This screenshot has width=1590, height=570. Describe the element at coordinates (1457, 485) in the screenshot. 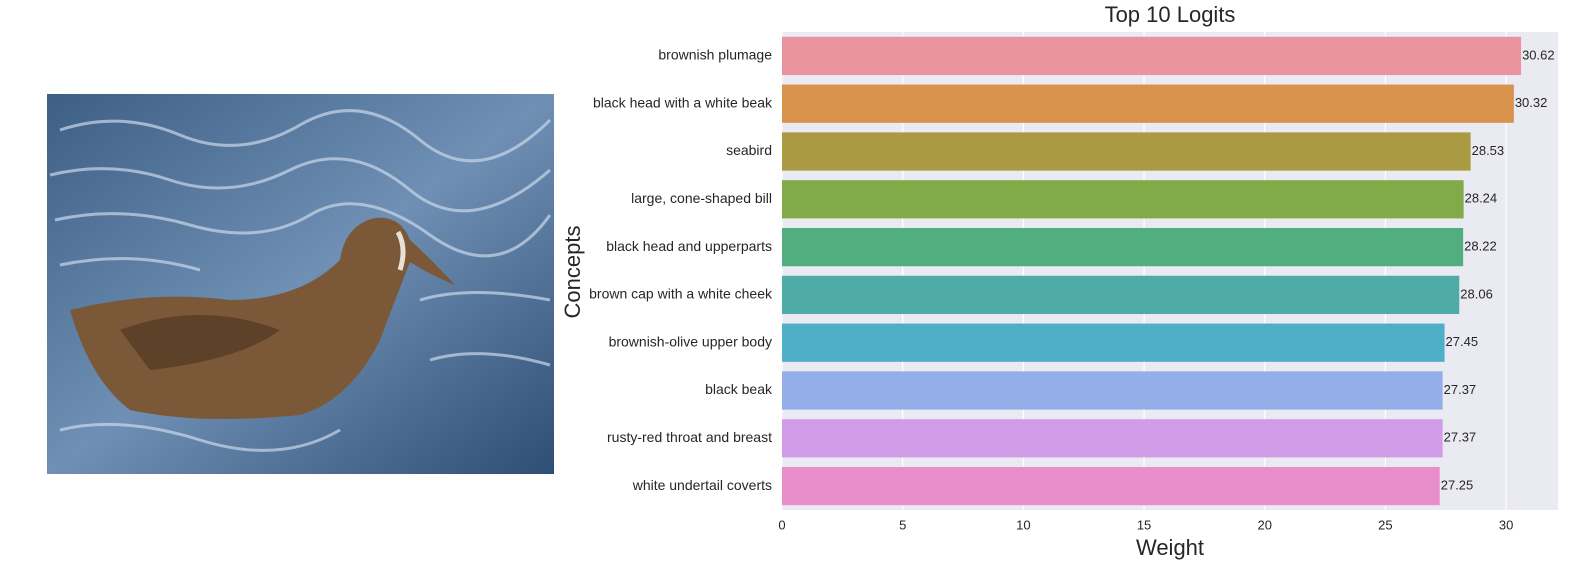

I see `value-label: 27.25` at that location.